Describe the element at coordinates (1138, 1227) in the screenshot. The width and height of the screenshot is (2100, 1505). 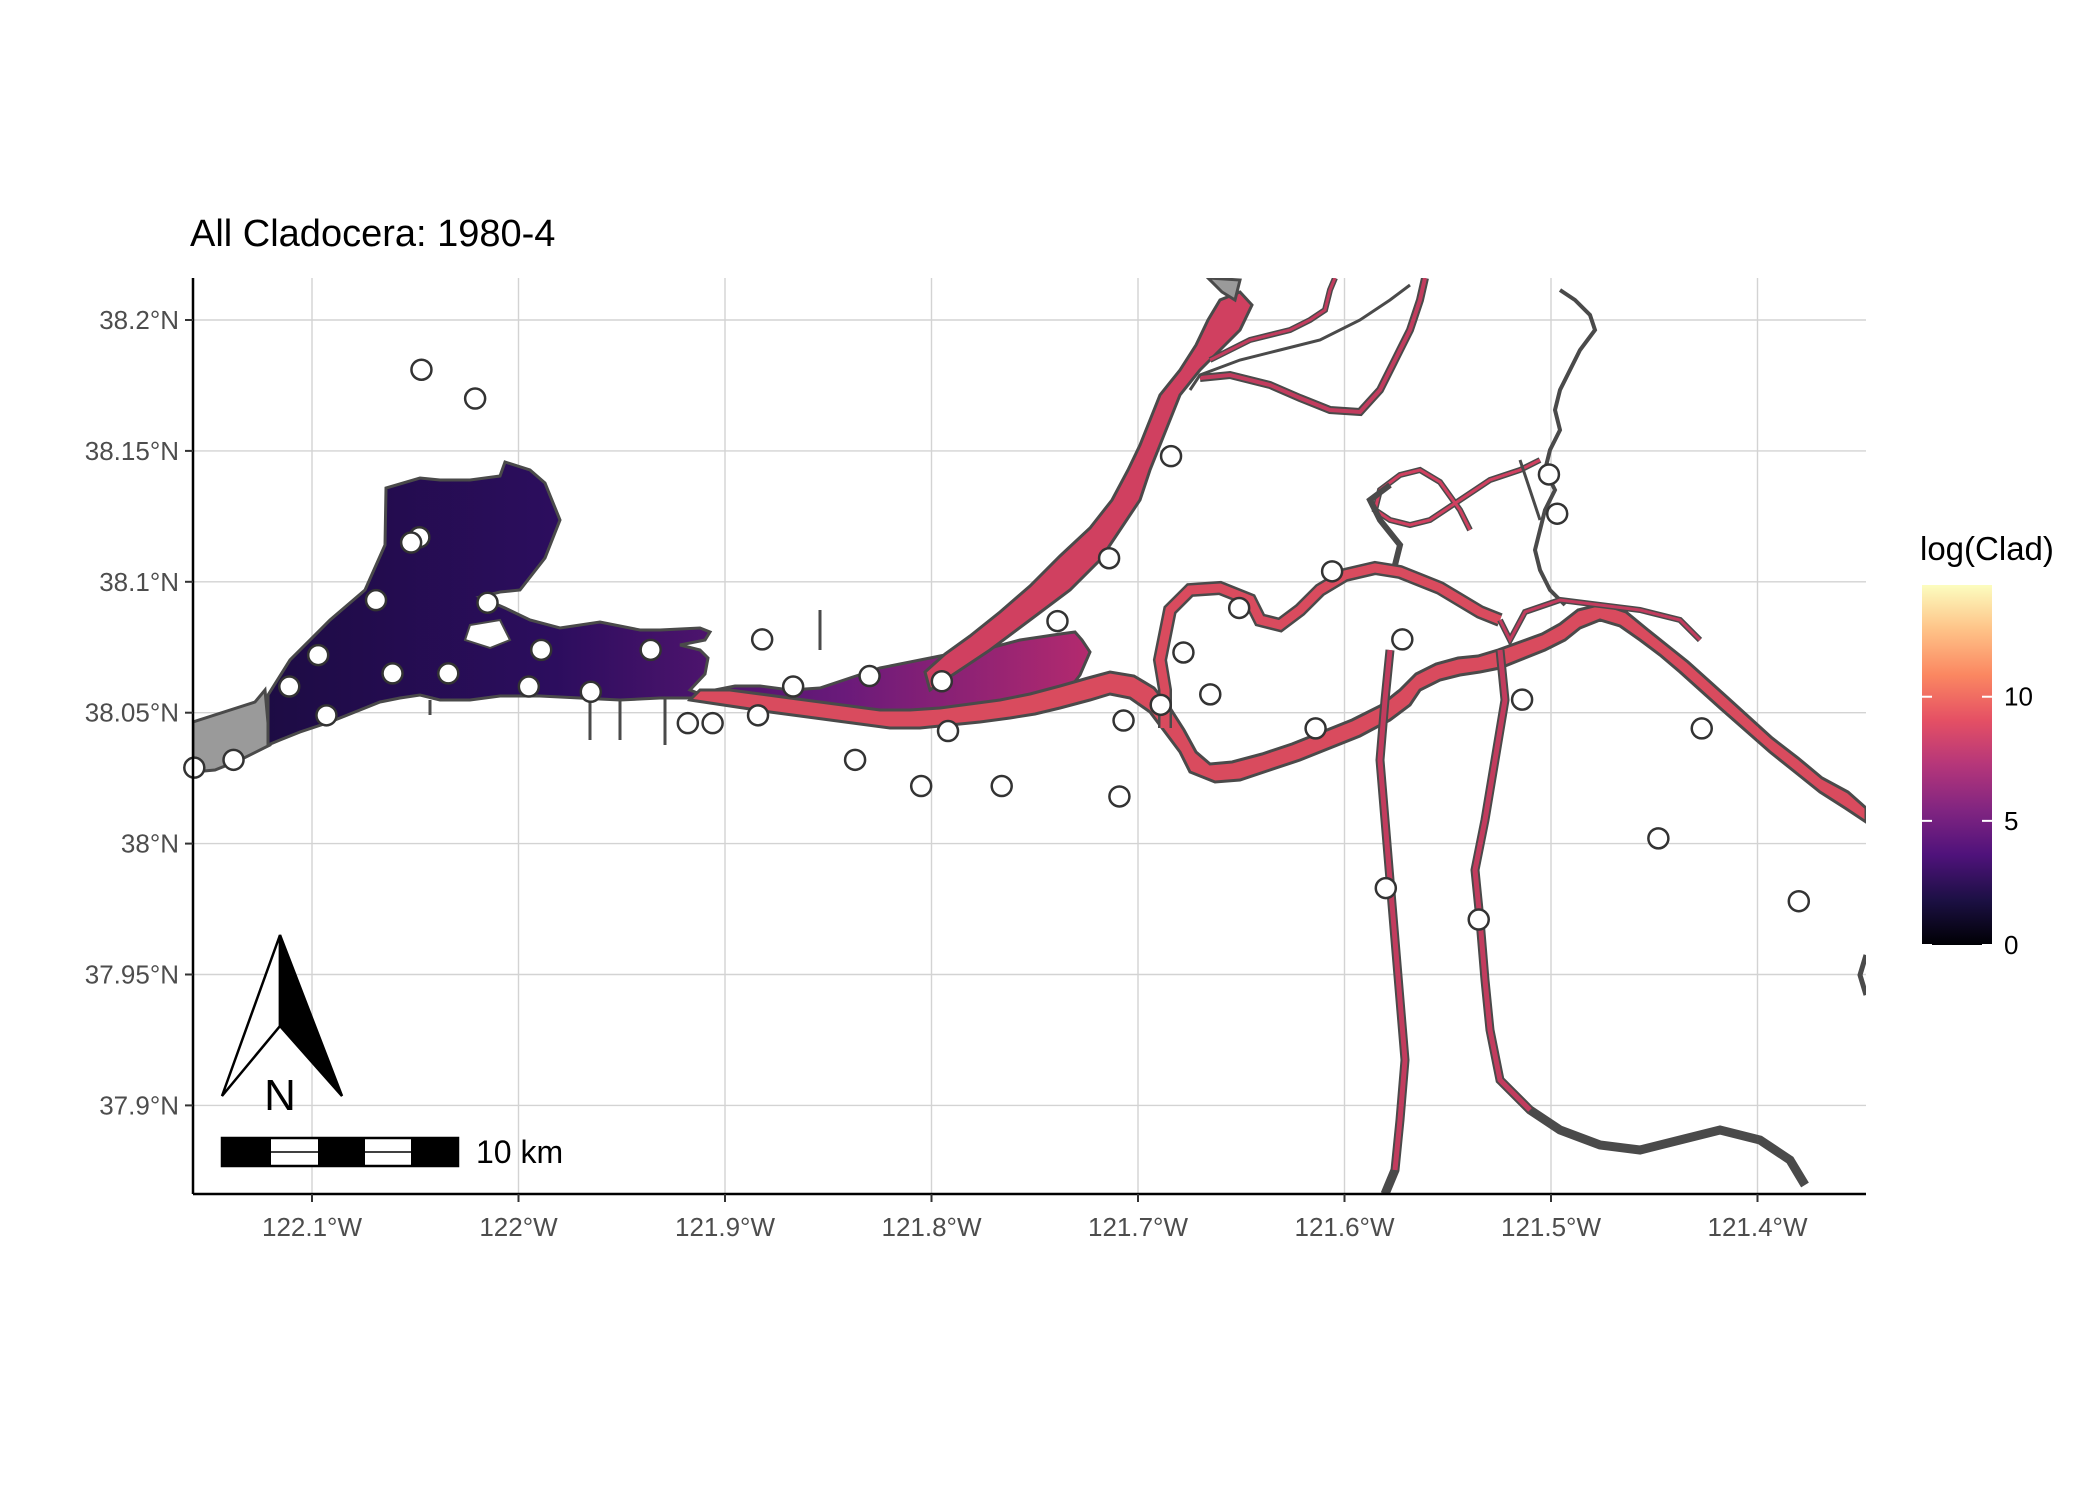
I see `x-tick-label: 121.7°W` at that location.